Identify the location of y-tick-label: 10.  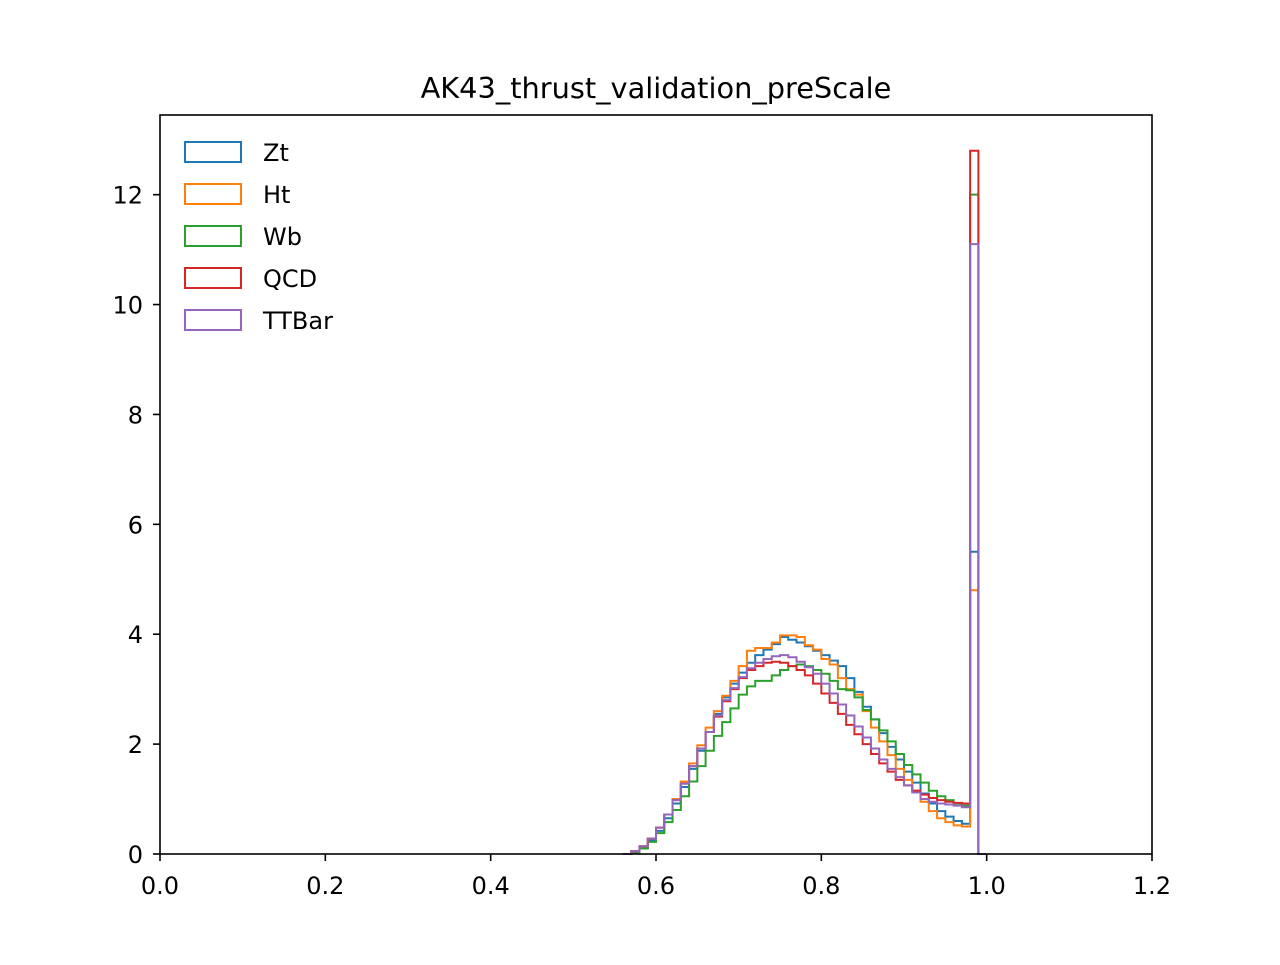
(127, 306).